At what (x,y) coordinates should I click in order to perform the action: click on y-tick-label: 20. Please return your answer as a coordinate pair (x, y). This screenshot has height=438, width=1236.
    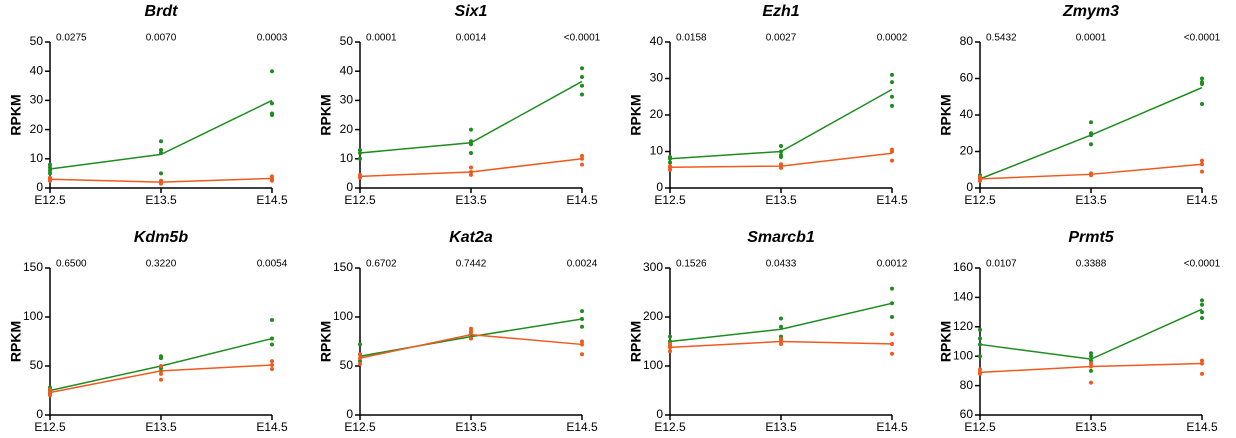
    Looking at the image, I should click on (347, 129).